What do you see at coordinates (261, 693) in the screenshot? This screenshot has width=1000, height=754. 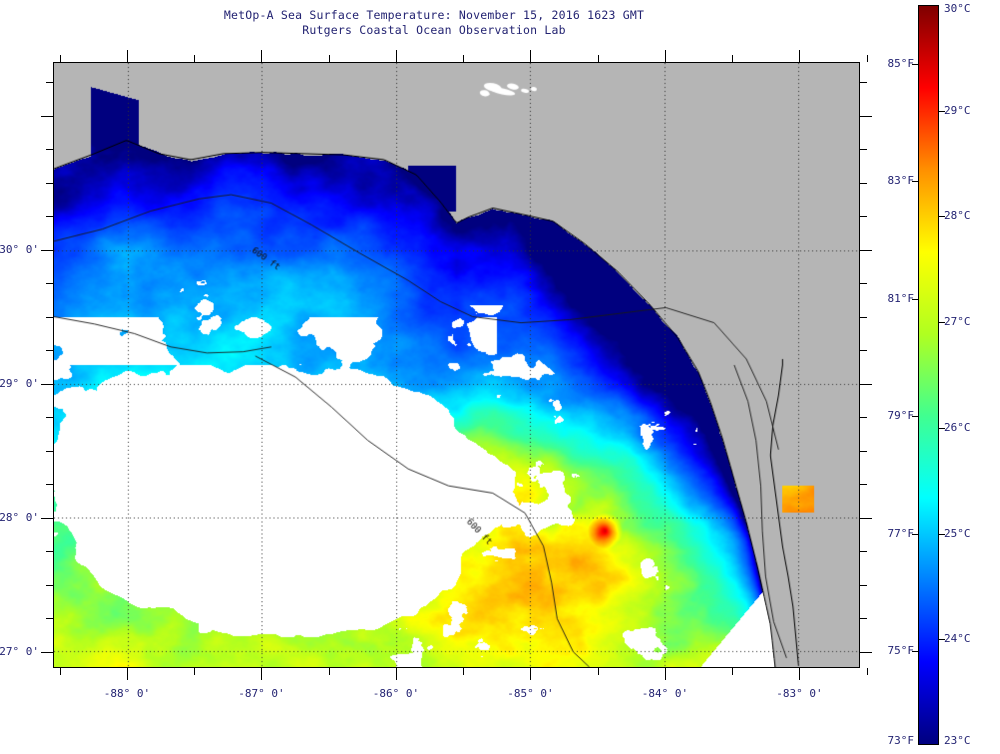 I see `x-axis-label: -87° 0'` at bounding box center [261, 693].